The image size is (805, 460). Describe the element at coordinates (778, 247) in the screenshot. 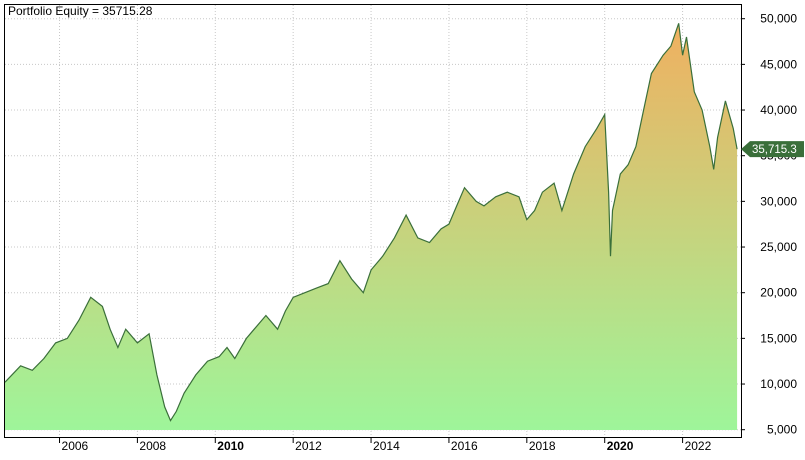

I see `y-tick-label: 25,000` at that location.